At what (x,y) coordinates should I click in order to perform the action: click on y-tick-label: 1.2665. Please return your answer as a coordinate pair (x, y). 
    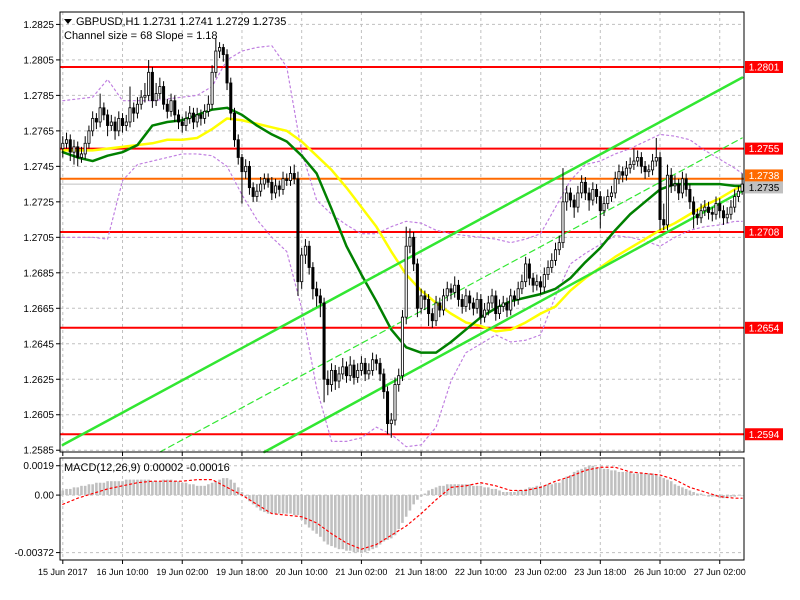
    Looking at the image, I should click on (38, 309).